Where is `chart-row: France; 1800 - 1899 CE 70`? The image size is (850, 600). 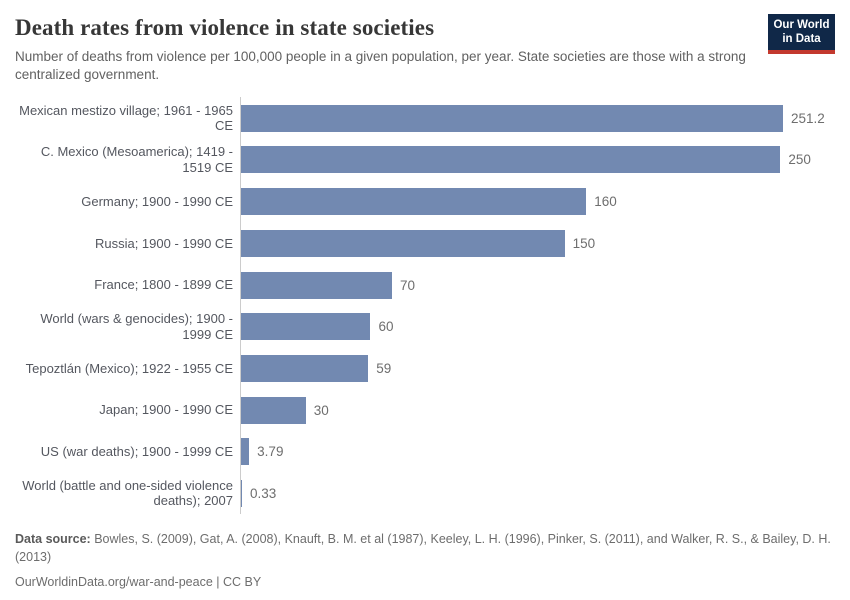 chart-row: France; 1800 - 1899 CE 70 is located at coordinates (425, 285).